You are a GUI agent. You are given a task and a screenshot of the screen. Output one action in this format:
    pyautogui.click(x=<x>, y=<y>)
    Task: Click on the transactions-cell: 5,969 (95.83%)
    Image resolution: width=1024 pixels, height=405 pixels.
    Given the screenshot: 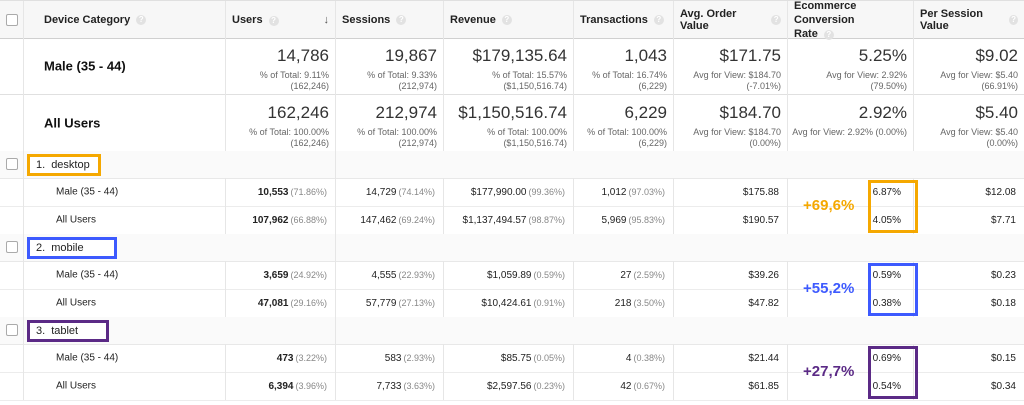 What is the action you would take?
    pyautogui.click(x=624, y=220)
    